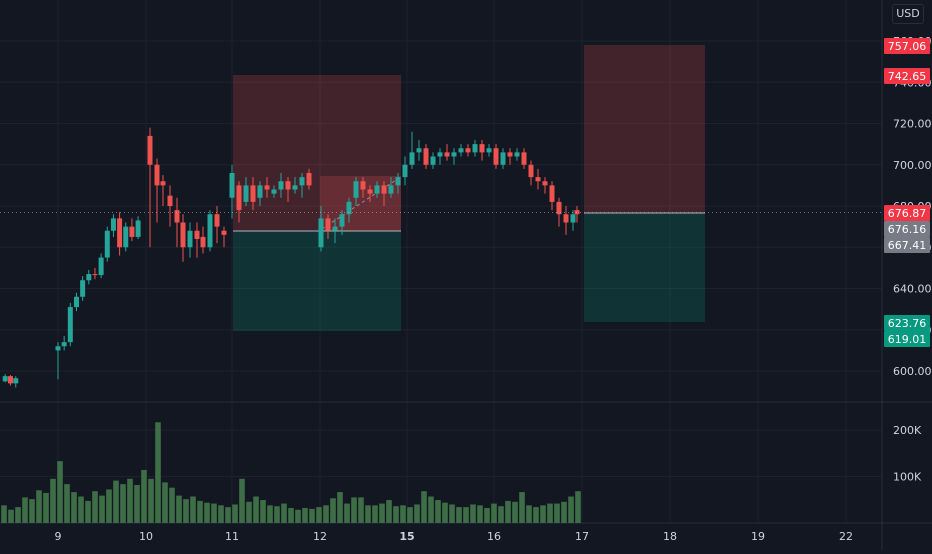 This screenshot has width=932, height=554. Describe the element at coordinates (406, 536) in the screenshot. I see `time-tick-label: 15` at that location.